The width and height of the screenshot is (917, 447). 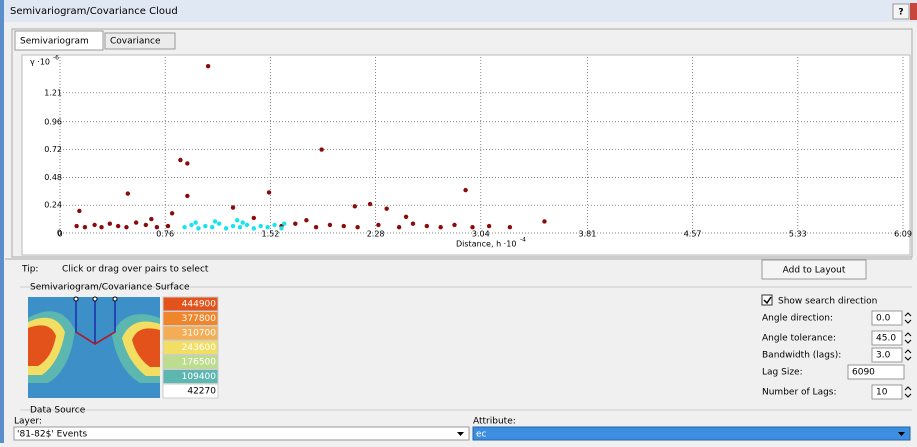 What do you see at coordinates (814, 269) in the screenshot?
I see `add-to-layout-button` at bounding box center [814, 269].